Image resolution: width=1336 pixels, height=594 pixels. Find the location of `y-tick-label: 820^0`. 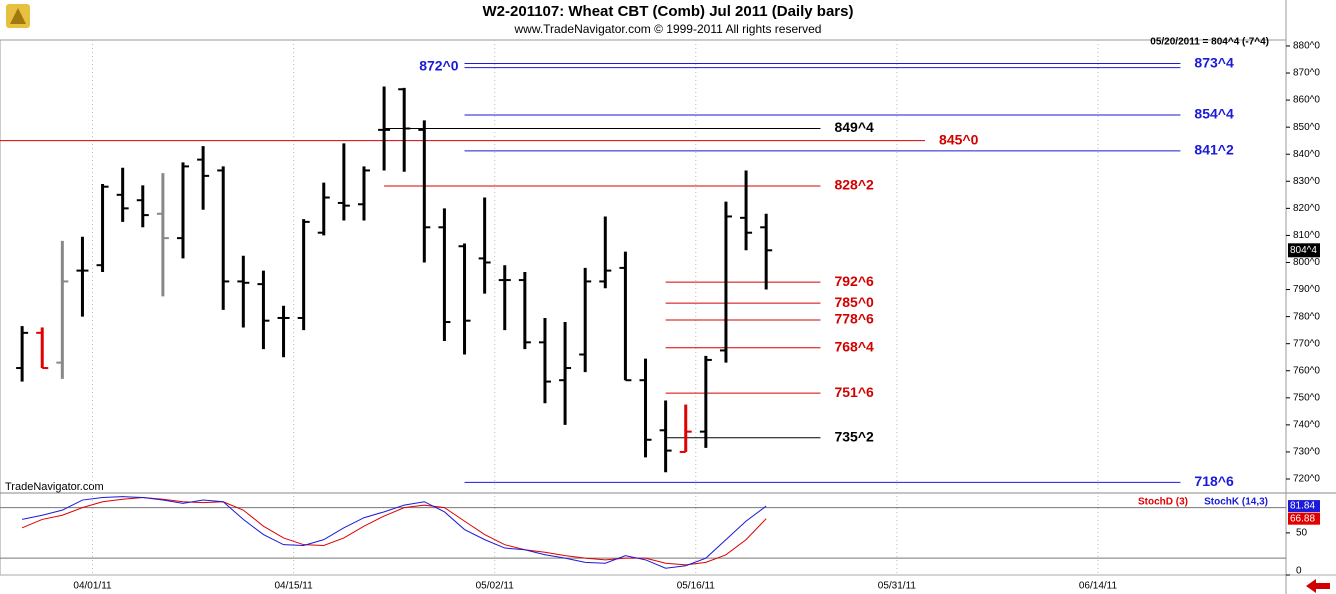

y-tick-label: 820^0 is located at coordinates (1306, 208).